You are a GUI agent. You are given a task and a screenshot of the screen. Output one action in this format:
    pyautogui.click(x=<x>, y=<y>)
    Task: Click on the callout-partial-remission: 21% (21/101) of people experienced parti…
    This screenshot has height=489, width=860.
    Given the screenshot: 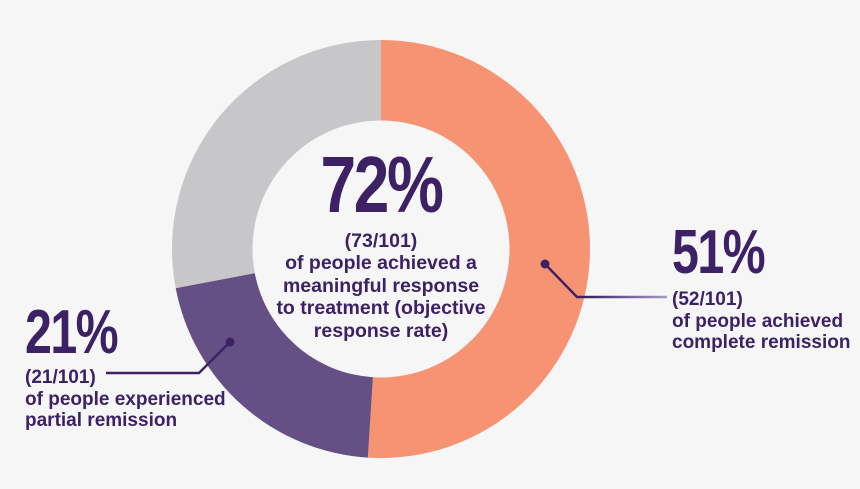 What is the action you would take?
    pyautogui.click(x=125, y=365)
    